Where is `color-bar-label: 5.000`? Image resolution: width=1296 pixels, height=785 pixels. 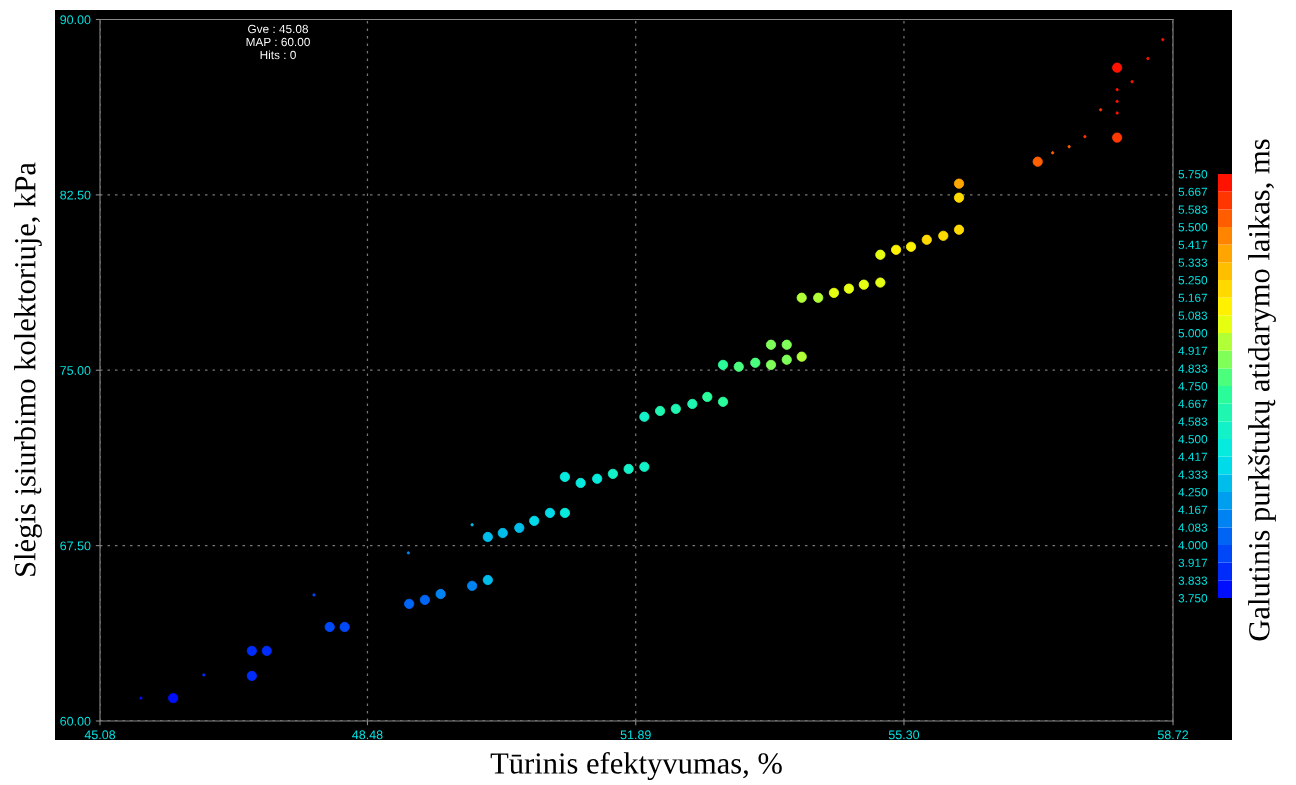
color-bar-label: 5.000 is located at coordinates (1193, 333).